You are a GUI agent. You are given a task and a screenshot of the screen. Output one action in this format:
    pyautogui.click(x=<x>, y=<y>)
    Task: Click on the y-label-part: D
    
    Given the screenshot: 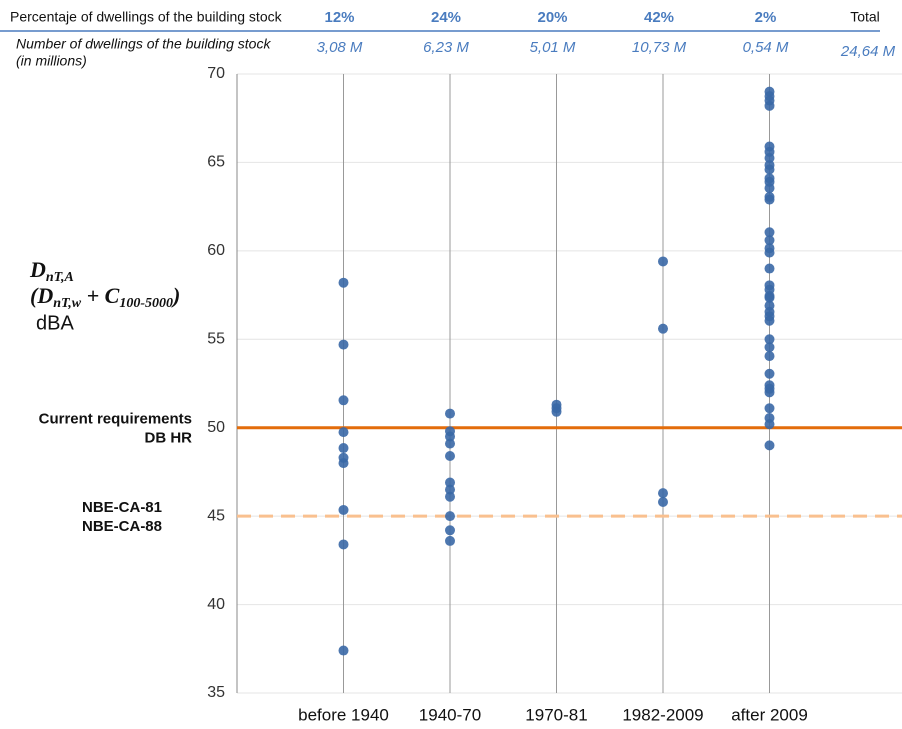 What is the action you would take?
    pyautogui.click(x=37, y=269)
    